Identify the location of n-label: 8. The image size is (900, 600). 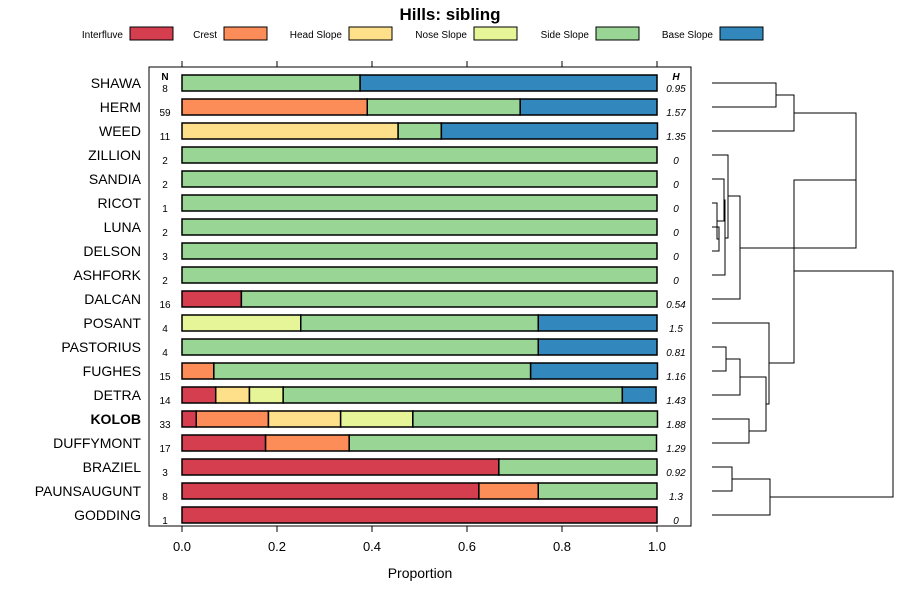
(165, 497).